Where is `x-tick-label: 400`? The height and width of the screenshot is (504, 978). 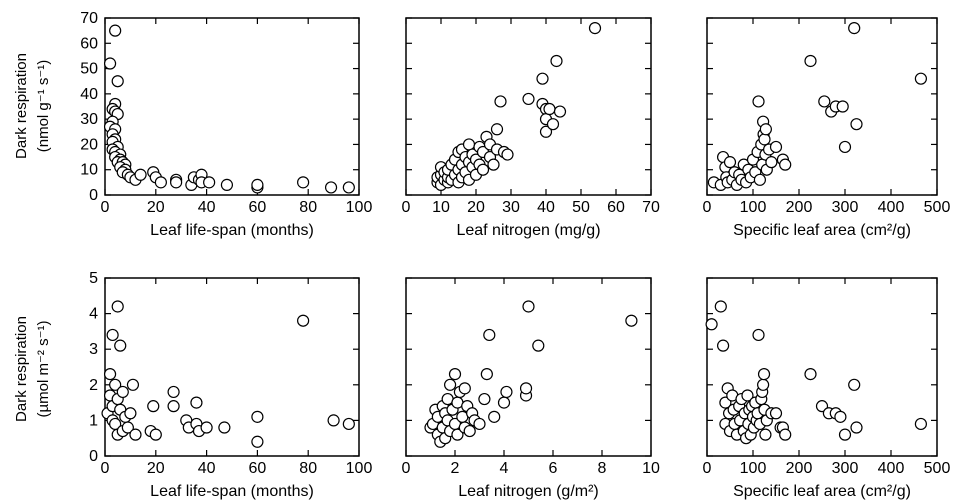
x-tick-label: 400 is located at coordinates (891, 207).